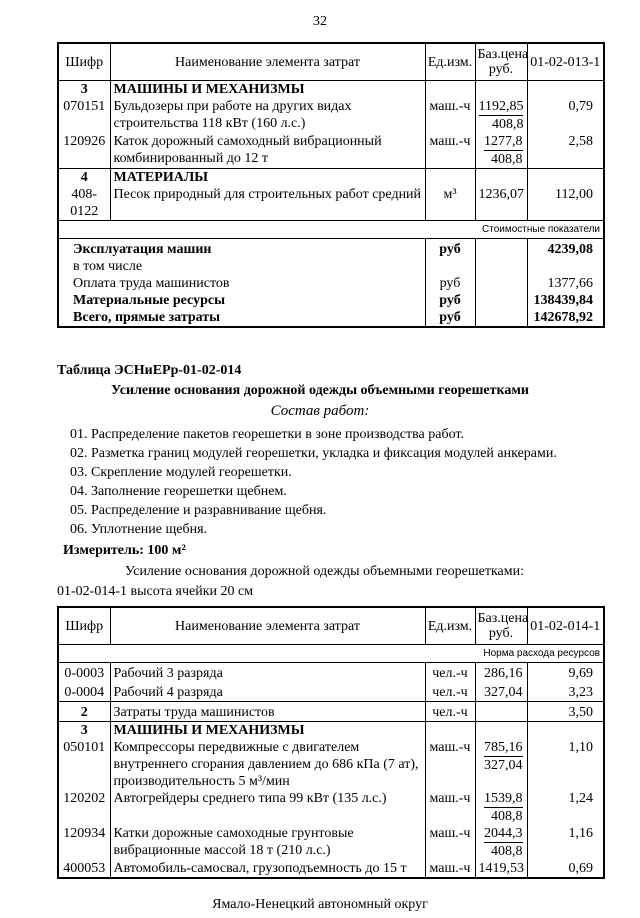 The height and width of the screenshot is (918, 640). I want to click on row-value: 1,10, so click(581, 747).